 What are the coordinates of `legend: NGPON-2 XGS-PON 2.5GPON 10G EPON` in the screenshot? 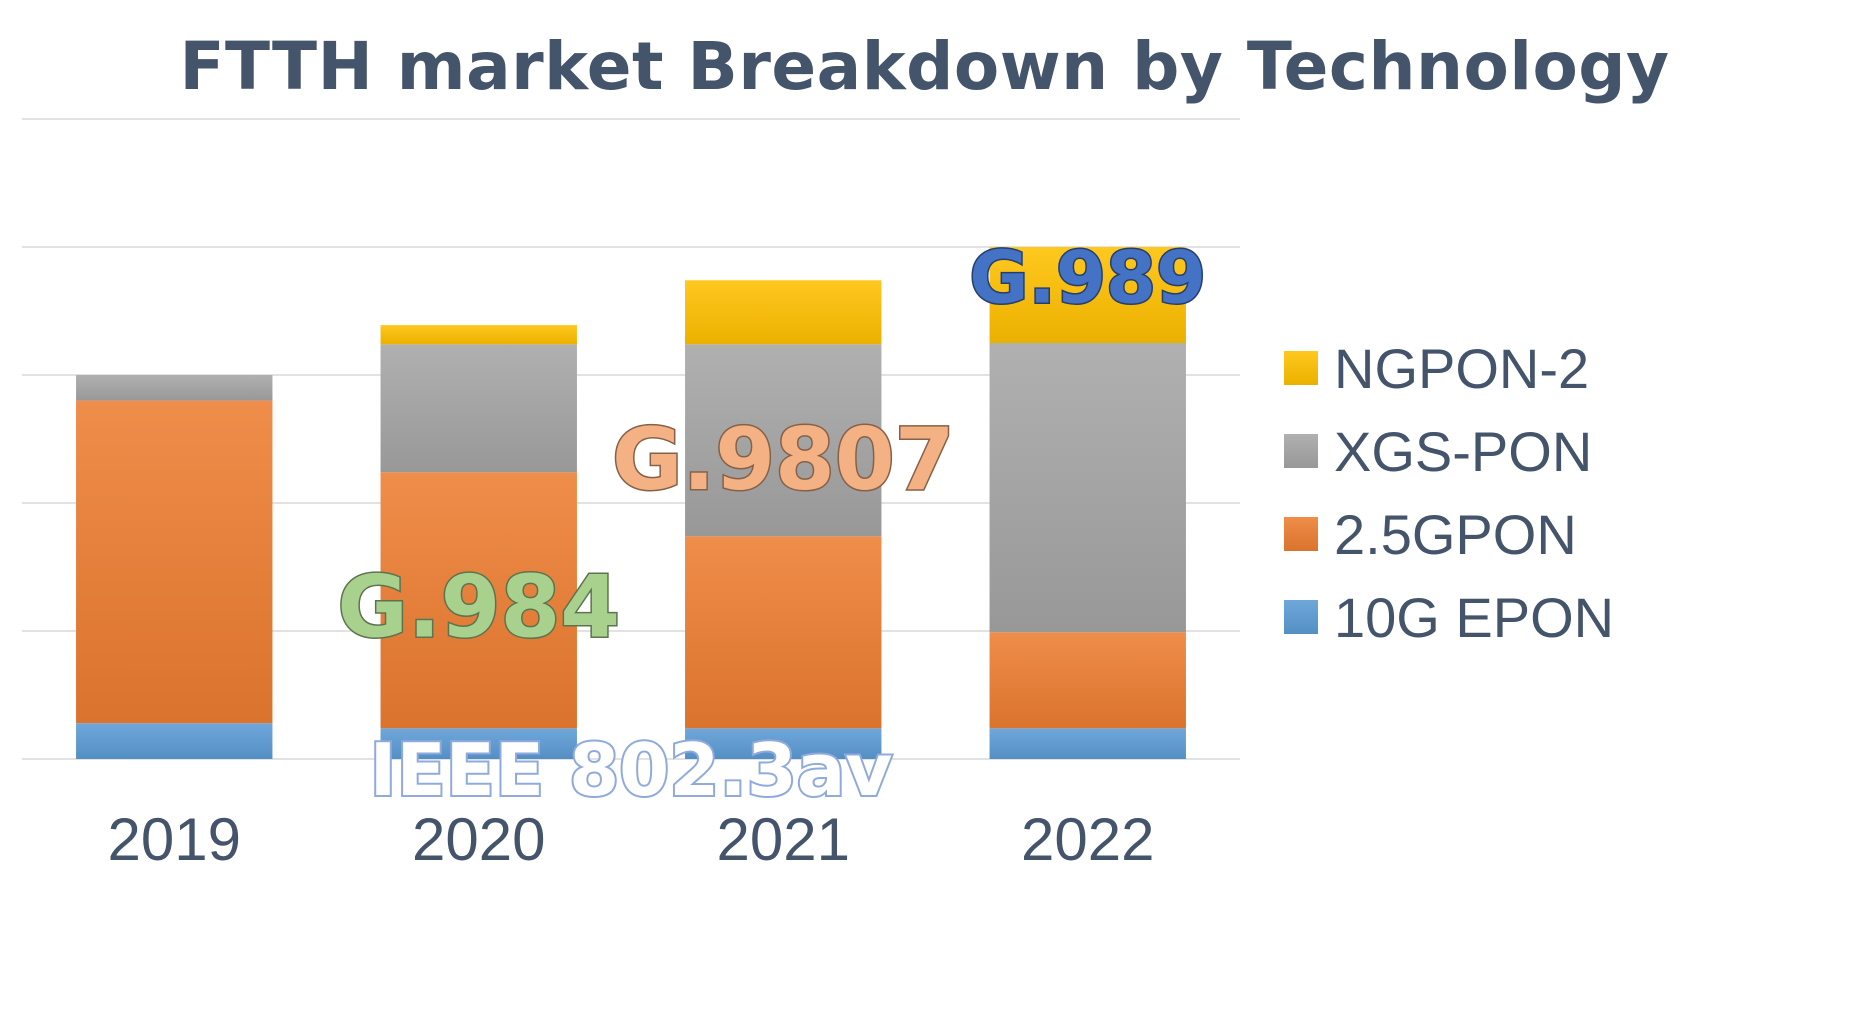 It's located at (1449, 493).